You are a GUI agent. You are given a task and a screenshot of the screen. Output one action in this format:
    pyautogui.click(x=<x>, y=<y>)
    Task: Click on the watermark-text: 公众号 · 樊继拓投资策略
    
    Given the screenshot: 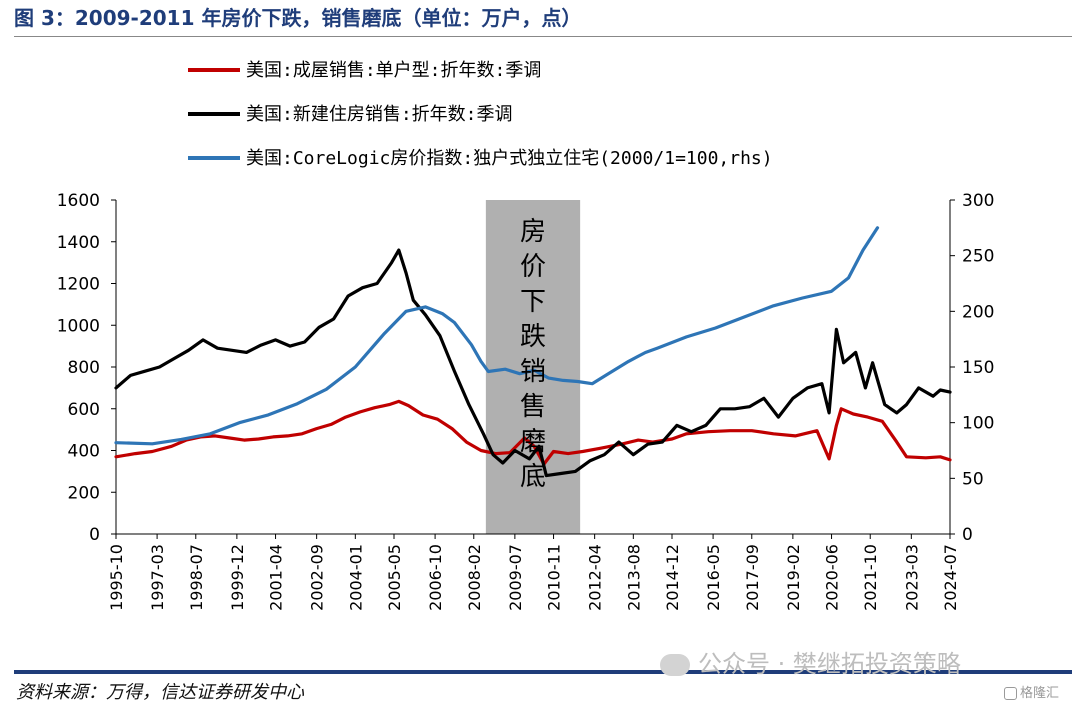 What is the action you would take?
    pyautogui.click(x=829, y=664)
    